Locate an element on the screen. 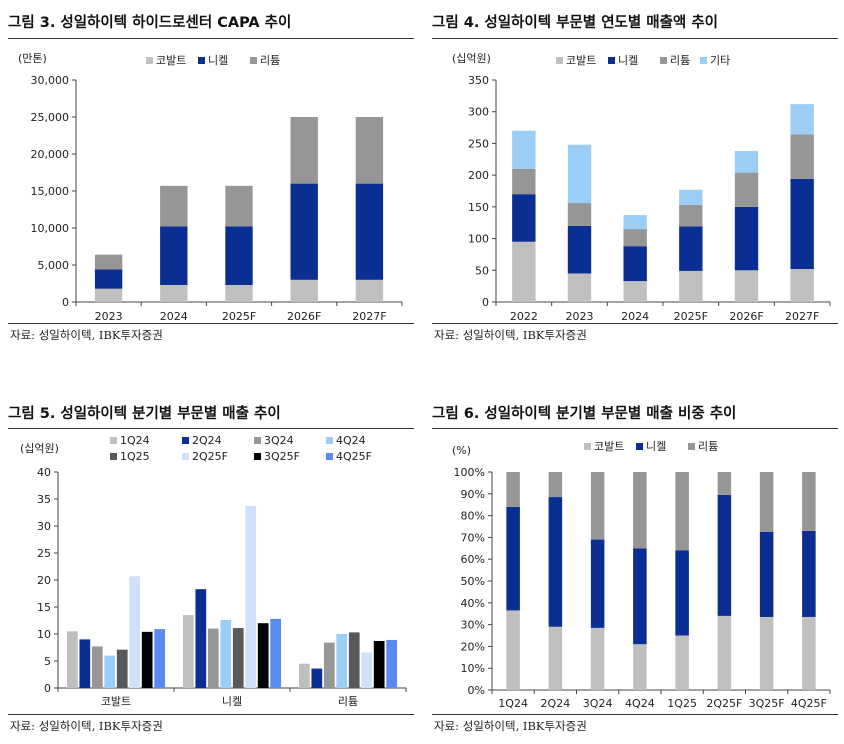 This screenshot has height=744, width=844. bar-기타-2024 is located at coordinates (635, 222).